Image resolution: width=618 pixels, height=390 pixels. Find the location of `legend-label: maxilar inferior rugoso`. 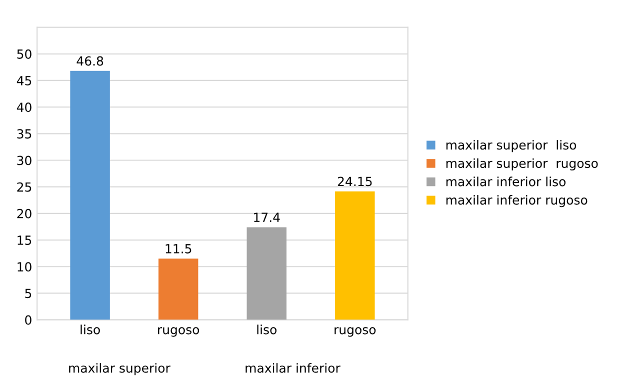

legend-label: maxilar inferior rugoso is located at coordinates (517, 201).